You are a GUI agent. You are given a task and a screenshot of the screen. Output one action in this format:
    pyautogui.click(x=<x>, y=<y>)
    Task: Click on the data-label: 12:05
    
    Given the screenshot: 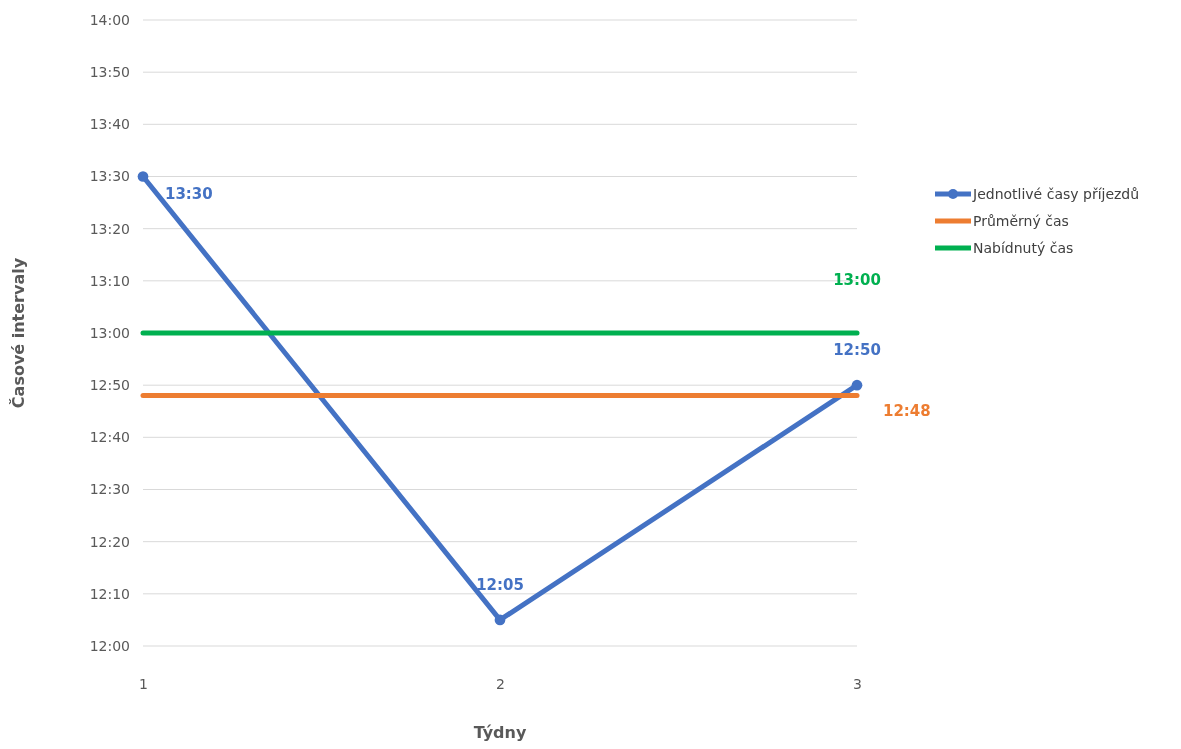 What is the action you would take?
    pyautogui.click(x=500, y=584)
    